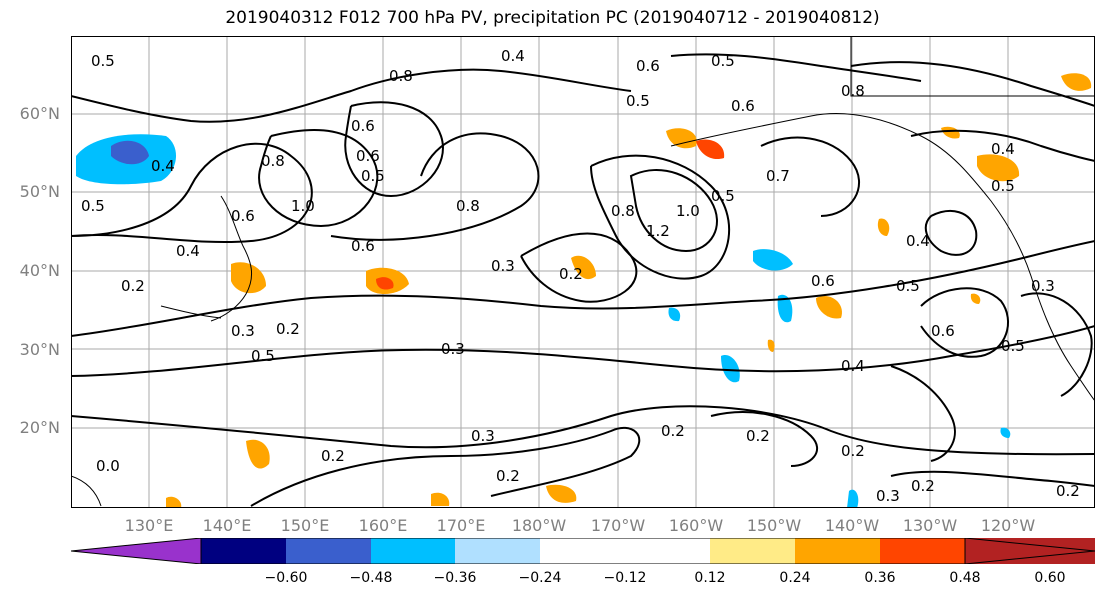 This screenshot has width=1105, height=601. I want to click on colorbar-tick-label: −0.24, so click(540, 578).